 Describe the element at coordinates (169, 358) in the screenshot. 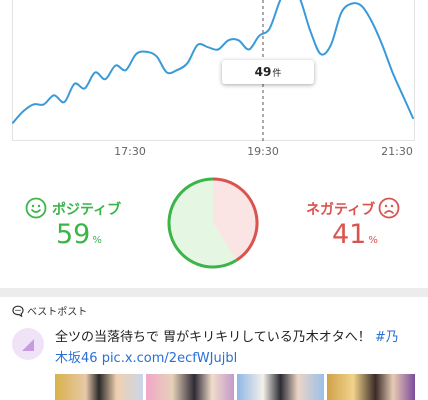

I see `media-link: pic.x.com/2ecfWJujbl` at that location.